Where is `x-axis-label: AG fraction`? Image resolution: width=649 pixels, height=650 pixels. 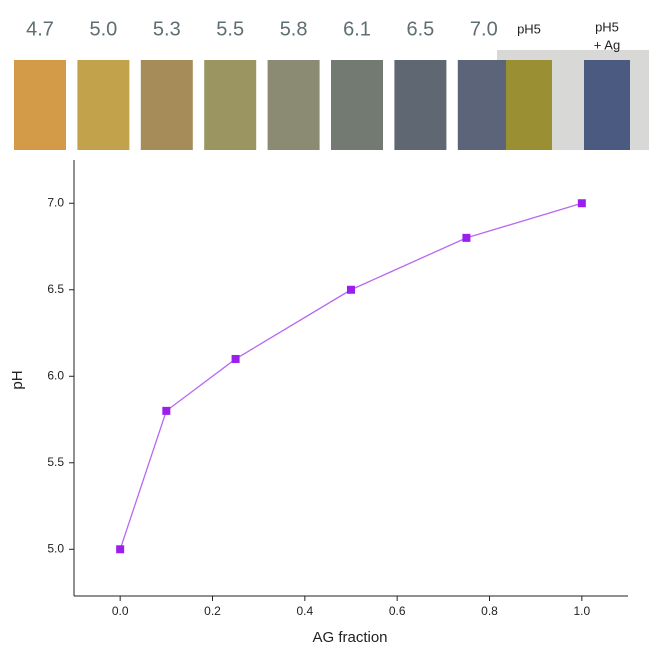 x-axis-label: AG fraction is located at coordinates (349, 637).